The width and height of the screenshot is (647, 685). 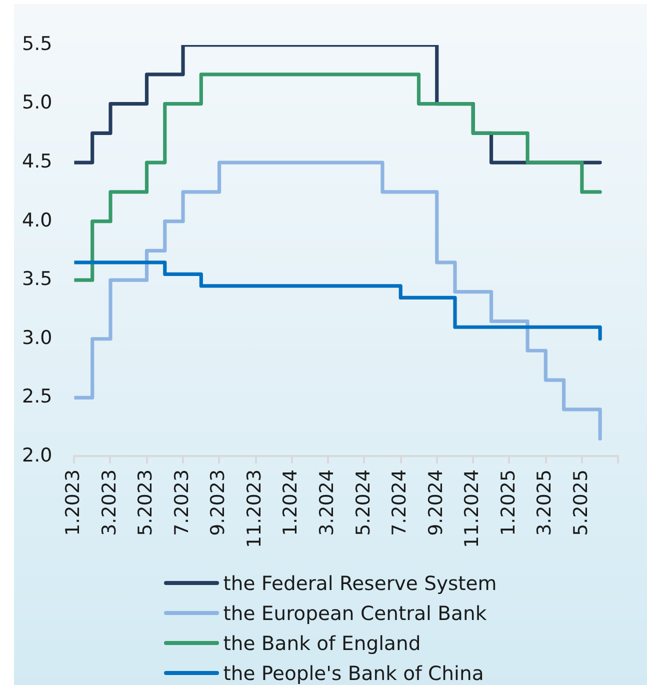 What do you see at coordinates (435, 502) in the screenshot?
I see `x-tick-label: 9.2024` at bounding box center [435, 502].